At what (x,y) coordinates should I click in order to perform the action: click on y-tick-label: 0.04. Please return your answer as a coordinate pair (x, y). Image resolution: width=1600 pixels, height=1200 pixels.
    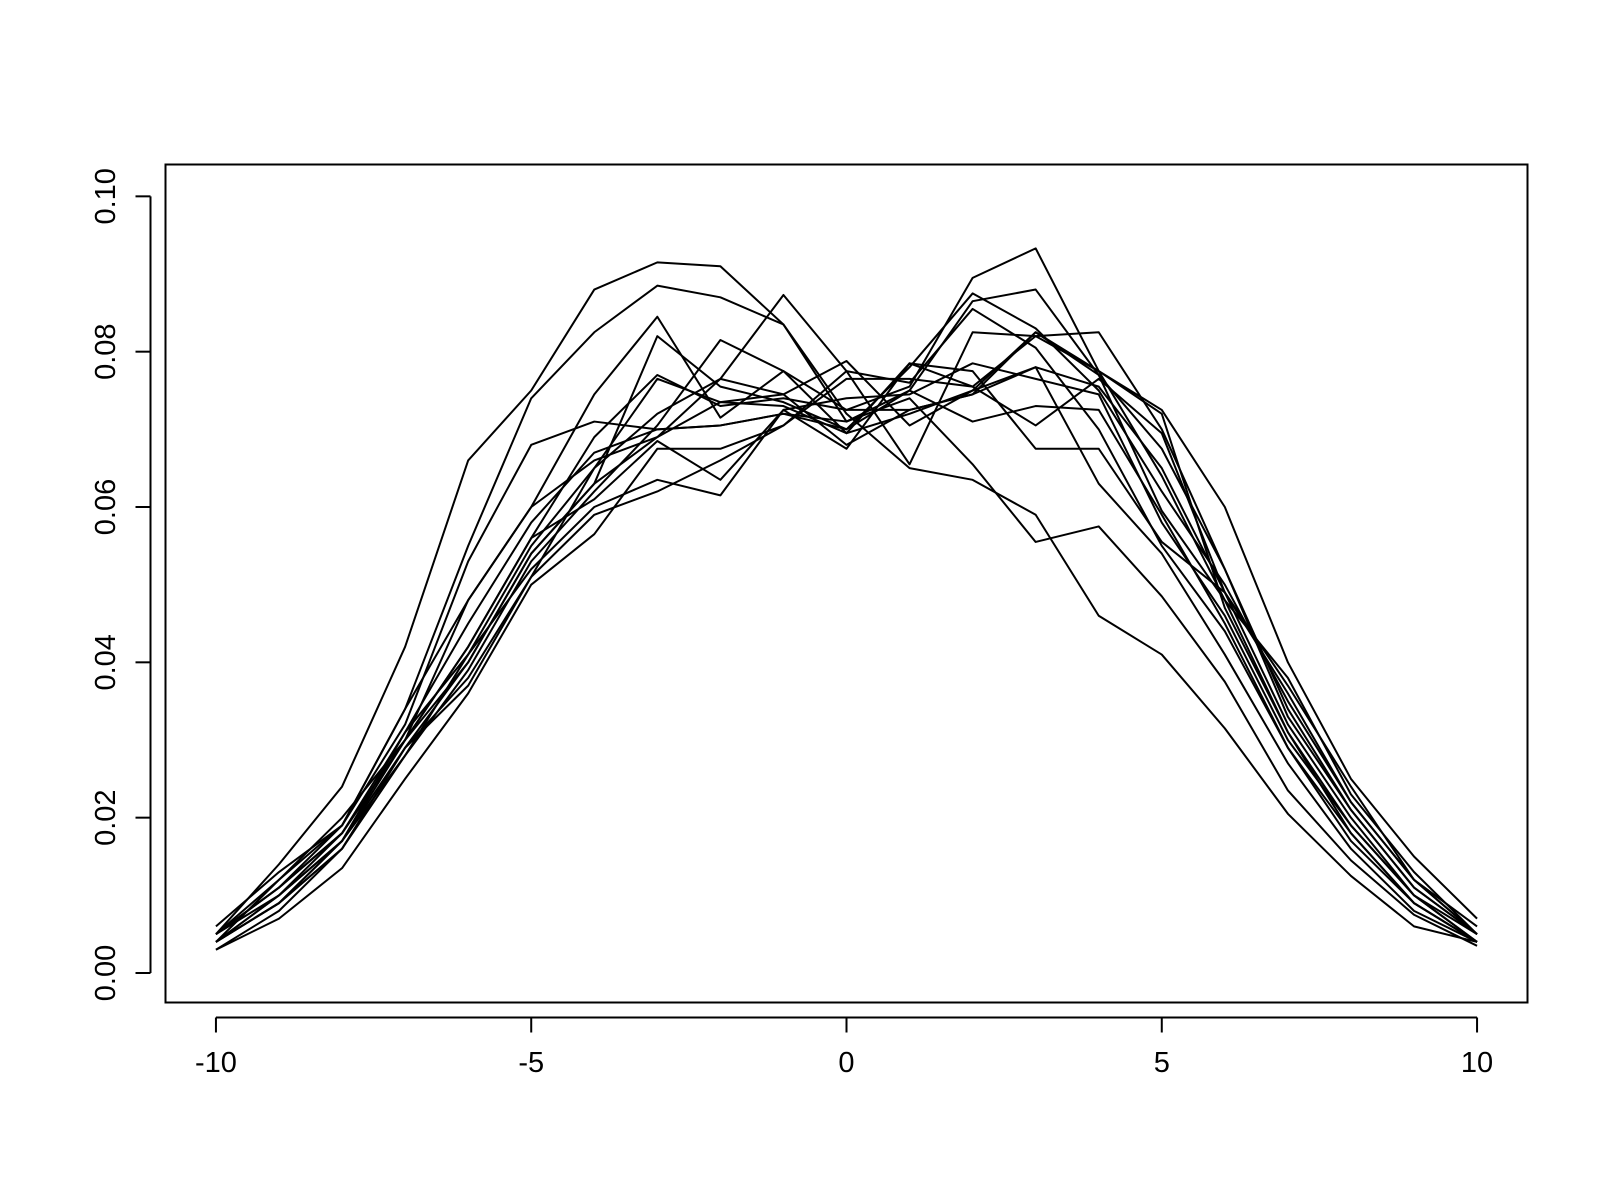
    Looking at the image, I should click on (106, 662).